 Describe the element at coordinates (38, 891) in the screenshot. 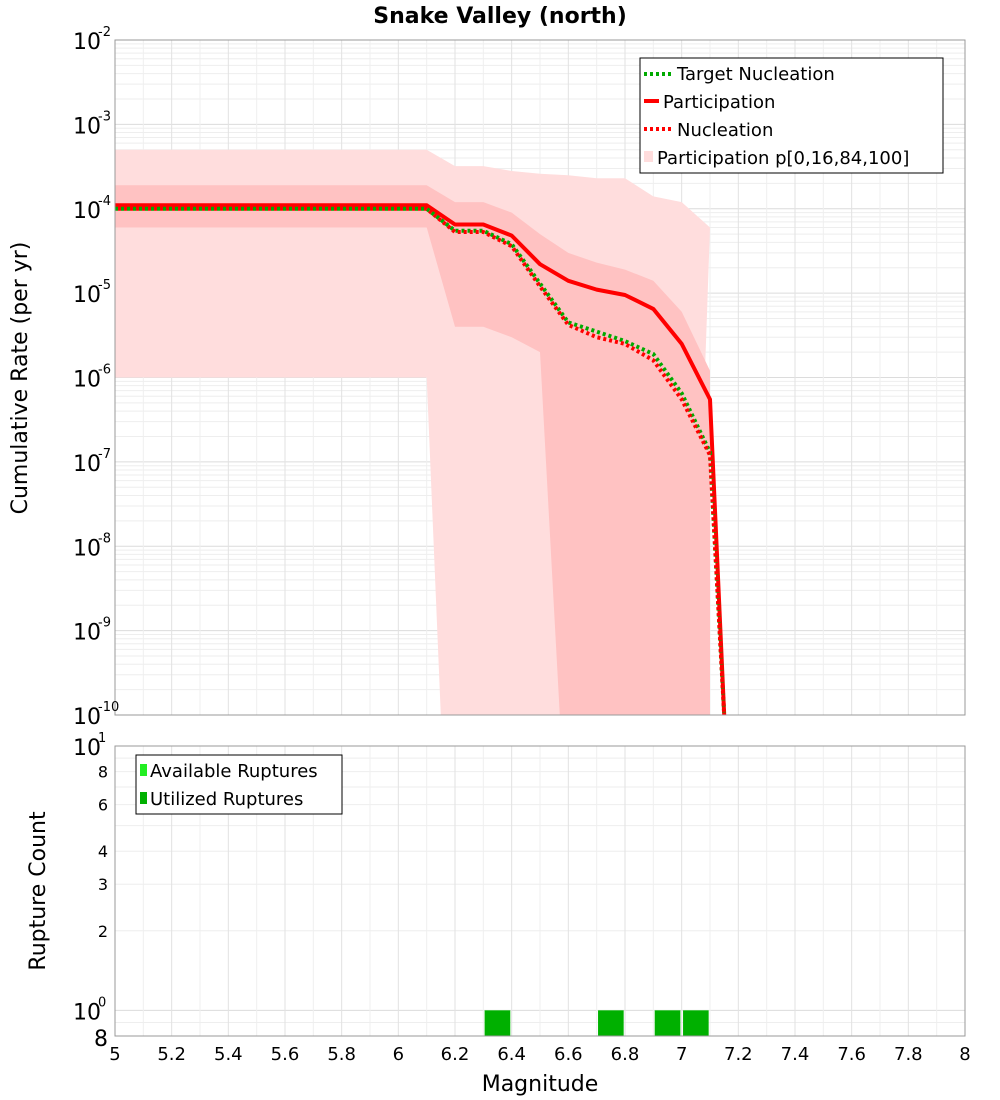

I see `bottom-y-axis-label: Rupture Count` at that location.